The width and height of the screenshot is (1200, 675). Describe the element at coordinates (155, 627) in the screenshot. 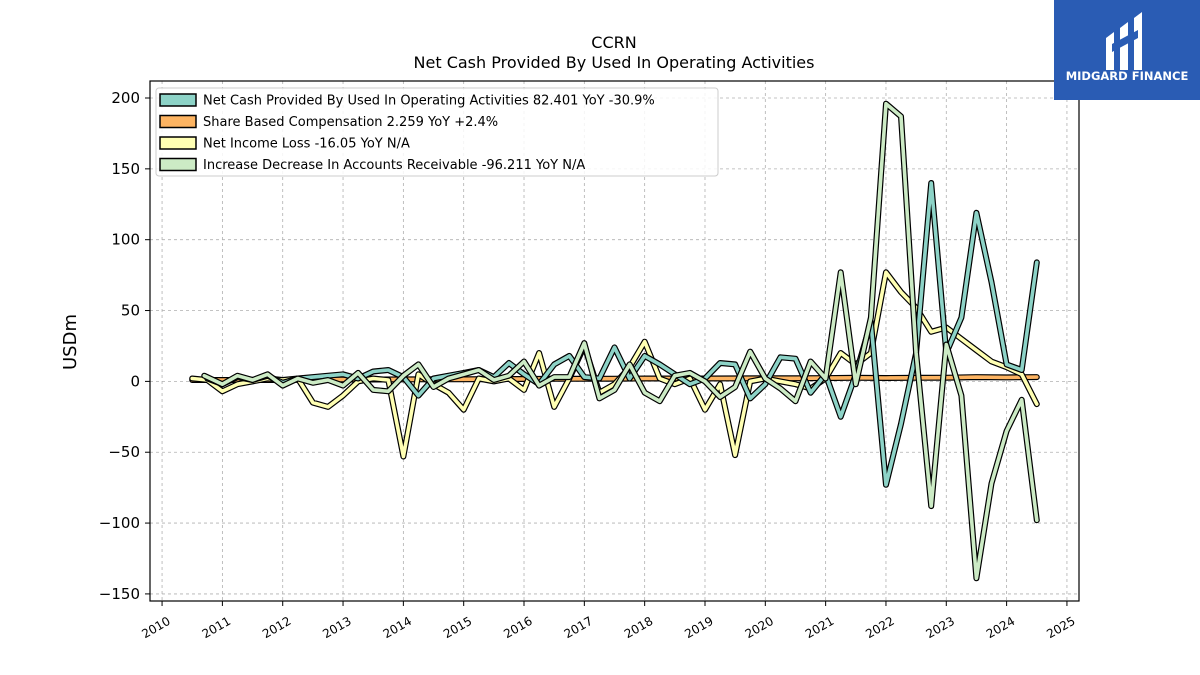

I see `x-tick-label: 2010` at that location.